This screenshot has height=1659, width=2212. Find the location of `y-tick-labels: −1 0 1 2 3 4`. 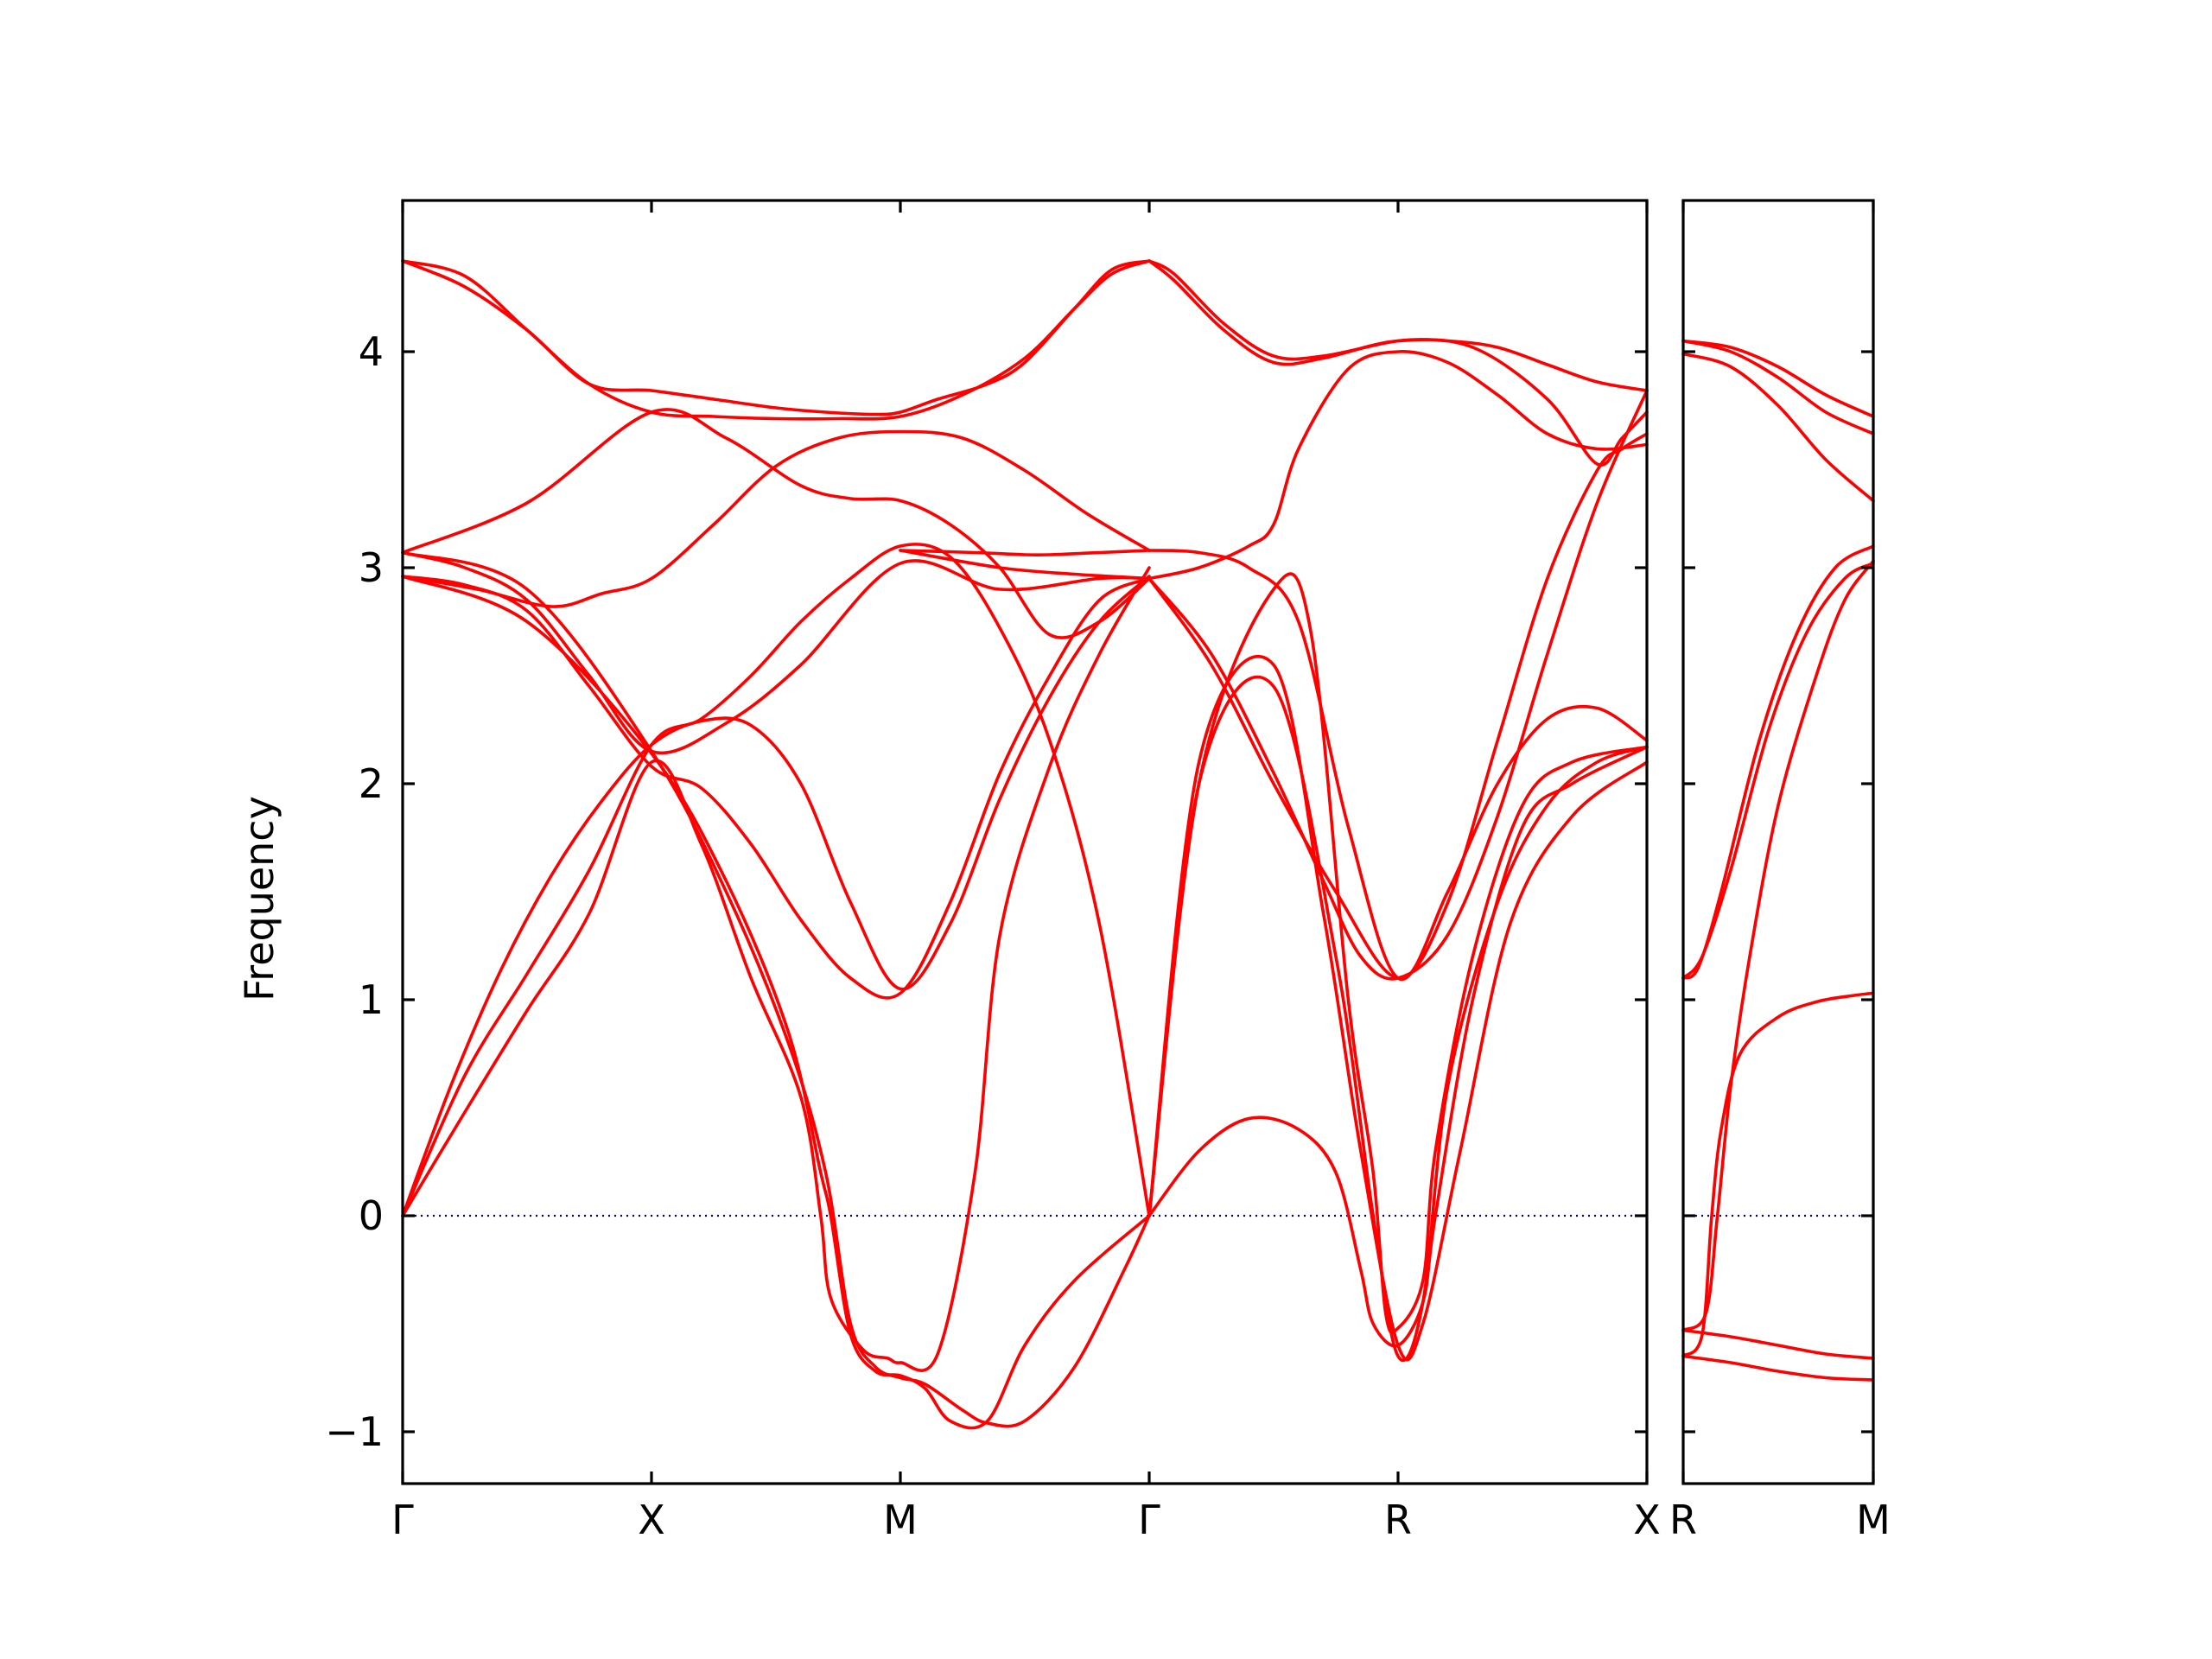

y-tick-labels: −1 0 1 2 3 4 is located at coordinates (354, 891).